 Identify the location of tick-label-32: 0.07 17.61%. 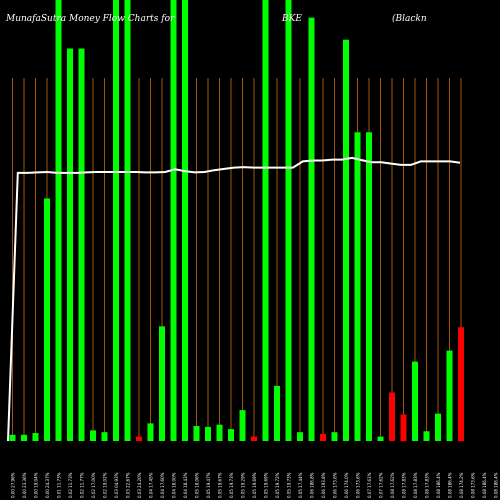
(369, 485).